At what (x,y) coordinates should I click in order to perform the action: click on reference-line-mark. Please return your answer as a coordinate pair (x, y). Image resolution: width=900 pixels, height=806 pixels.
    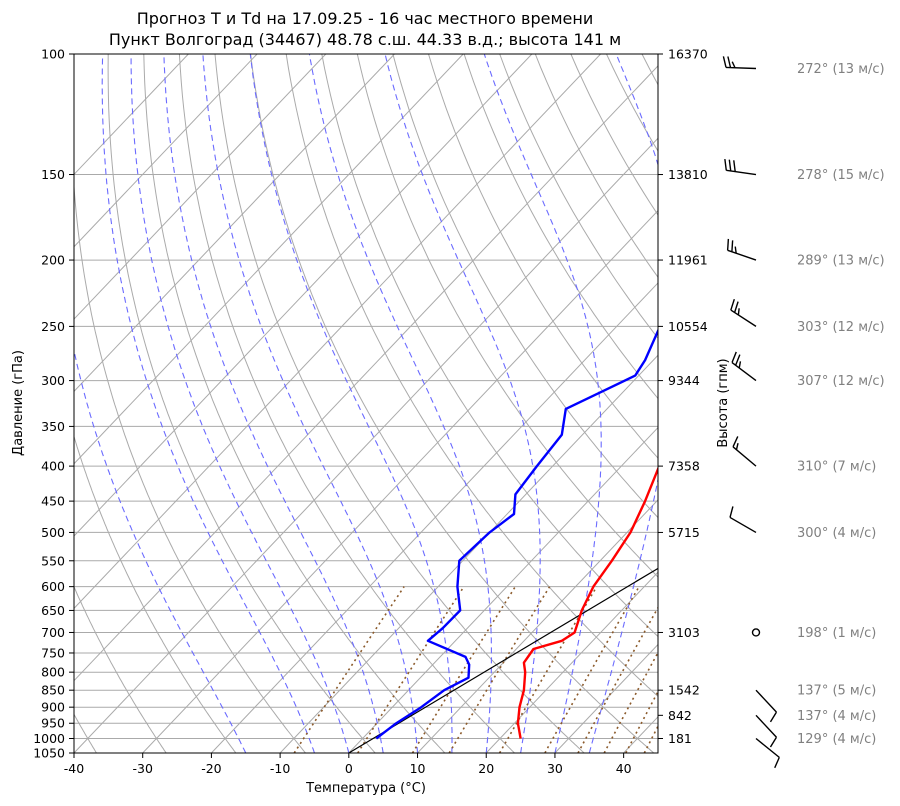
    Looking at the image, I should click on (503, 660).